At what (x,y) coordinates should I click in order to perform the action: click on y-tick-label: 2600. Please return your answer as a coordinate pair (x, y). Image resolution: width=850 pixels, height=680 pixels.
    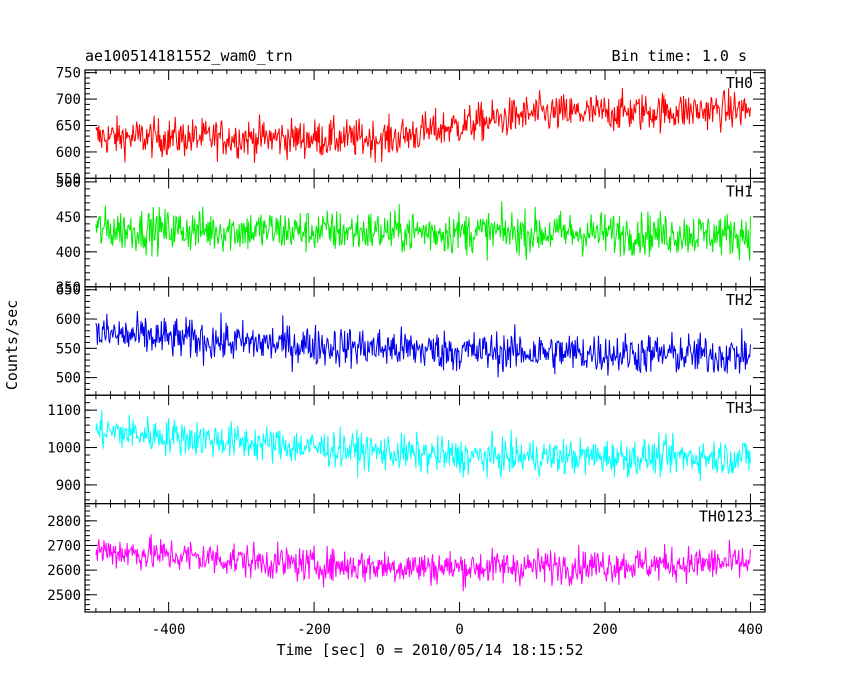
    Looking at the image, I should click on (64, 571).